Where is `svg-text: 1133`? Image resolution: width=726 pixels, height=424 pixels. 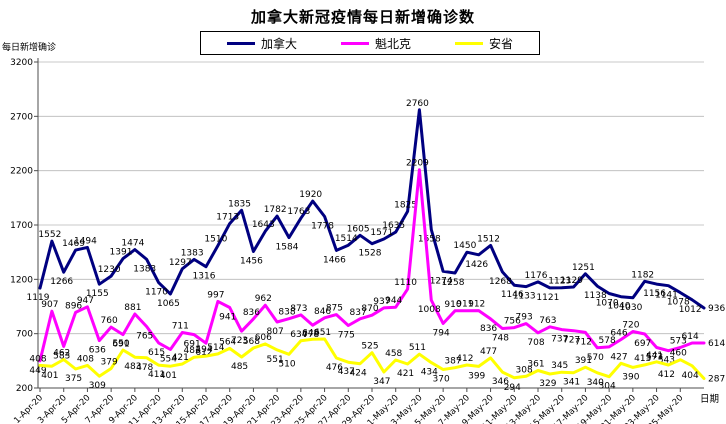 svg-text: 1133 is located at coordinates (524, 297).